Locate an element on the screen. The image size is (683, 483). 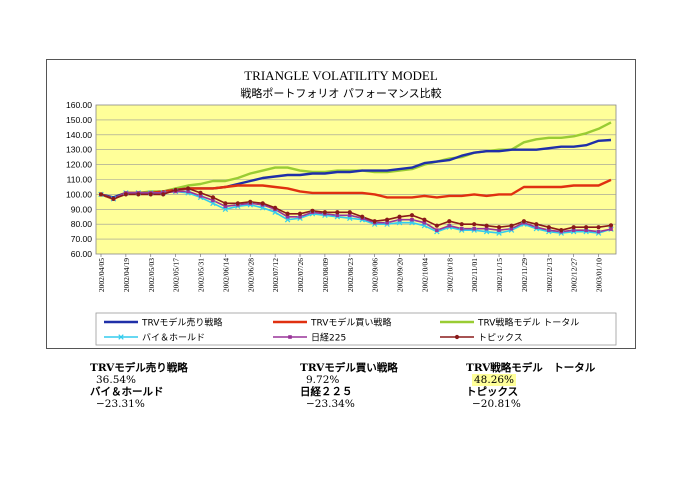
summary-name: TRV戦略モデル トータル is located at coordinates (531, 368).